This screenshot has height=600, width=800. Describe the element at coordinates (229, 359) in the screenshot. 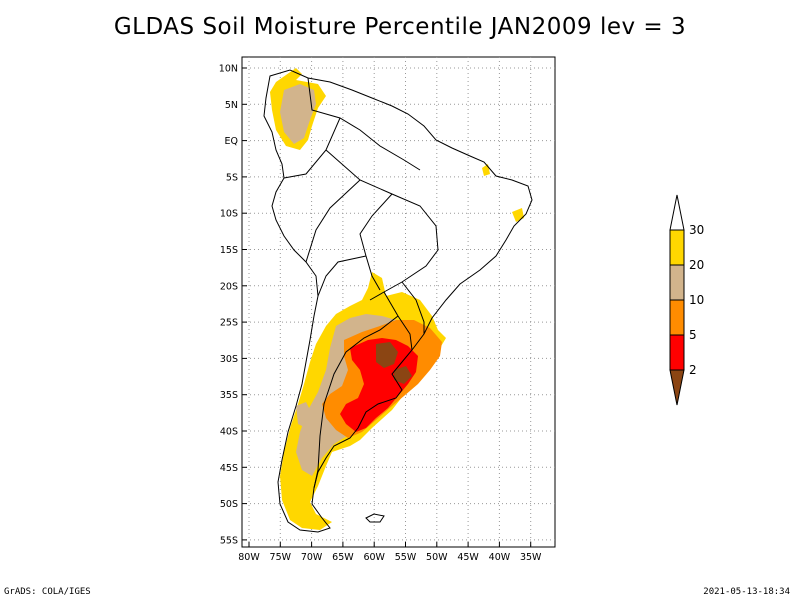

I see `lat-label: 30S` at that location.